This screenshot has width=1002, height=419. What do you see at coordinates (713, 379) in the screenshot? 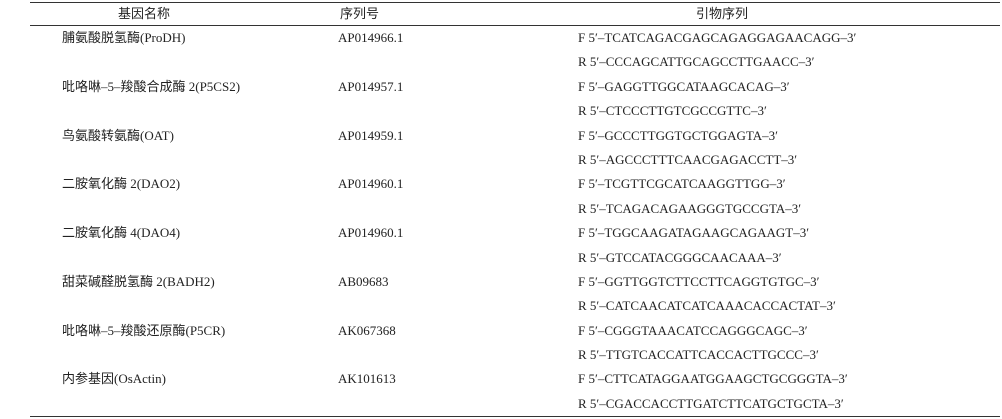
I see `primer: F 5′–CTTCATAGGAATGGAAGCTGCGGGTA–3′` at bounding box center [713, 379].